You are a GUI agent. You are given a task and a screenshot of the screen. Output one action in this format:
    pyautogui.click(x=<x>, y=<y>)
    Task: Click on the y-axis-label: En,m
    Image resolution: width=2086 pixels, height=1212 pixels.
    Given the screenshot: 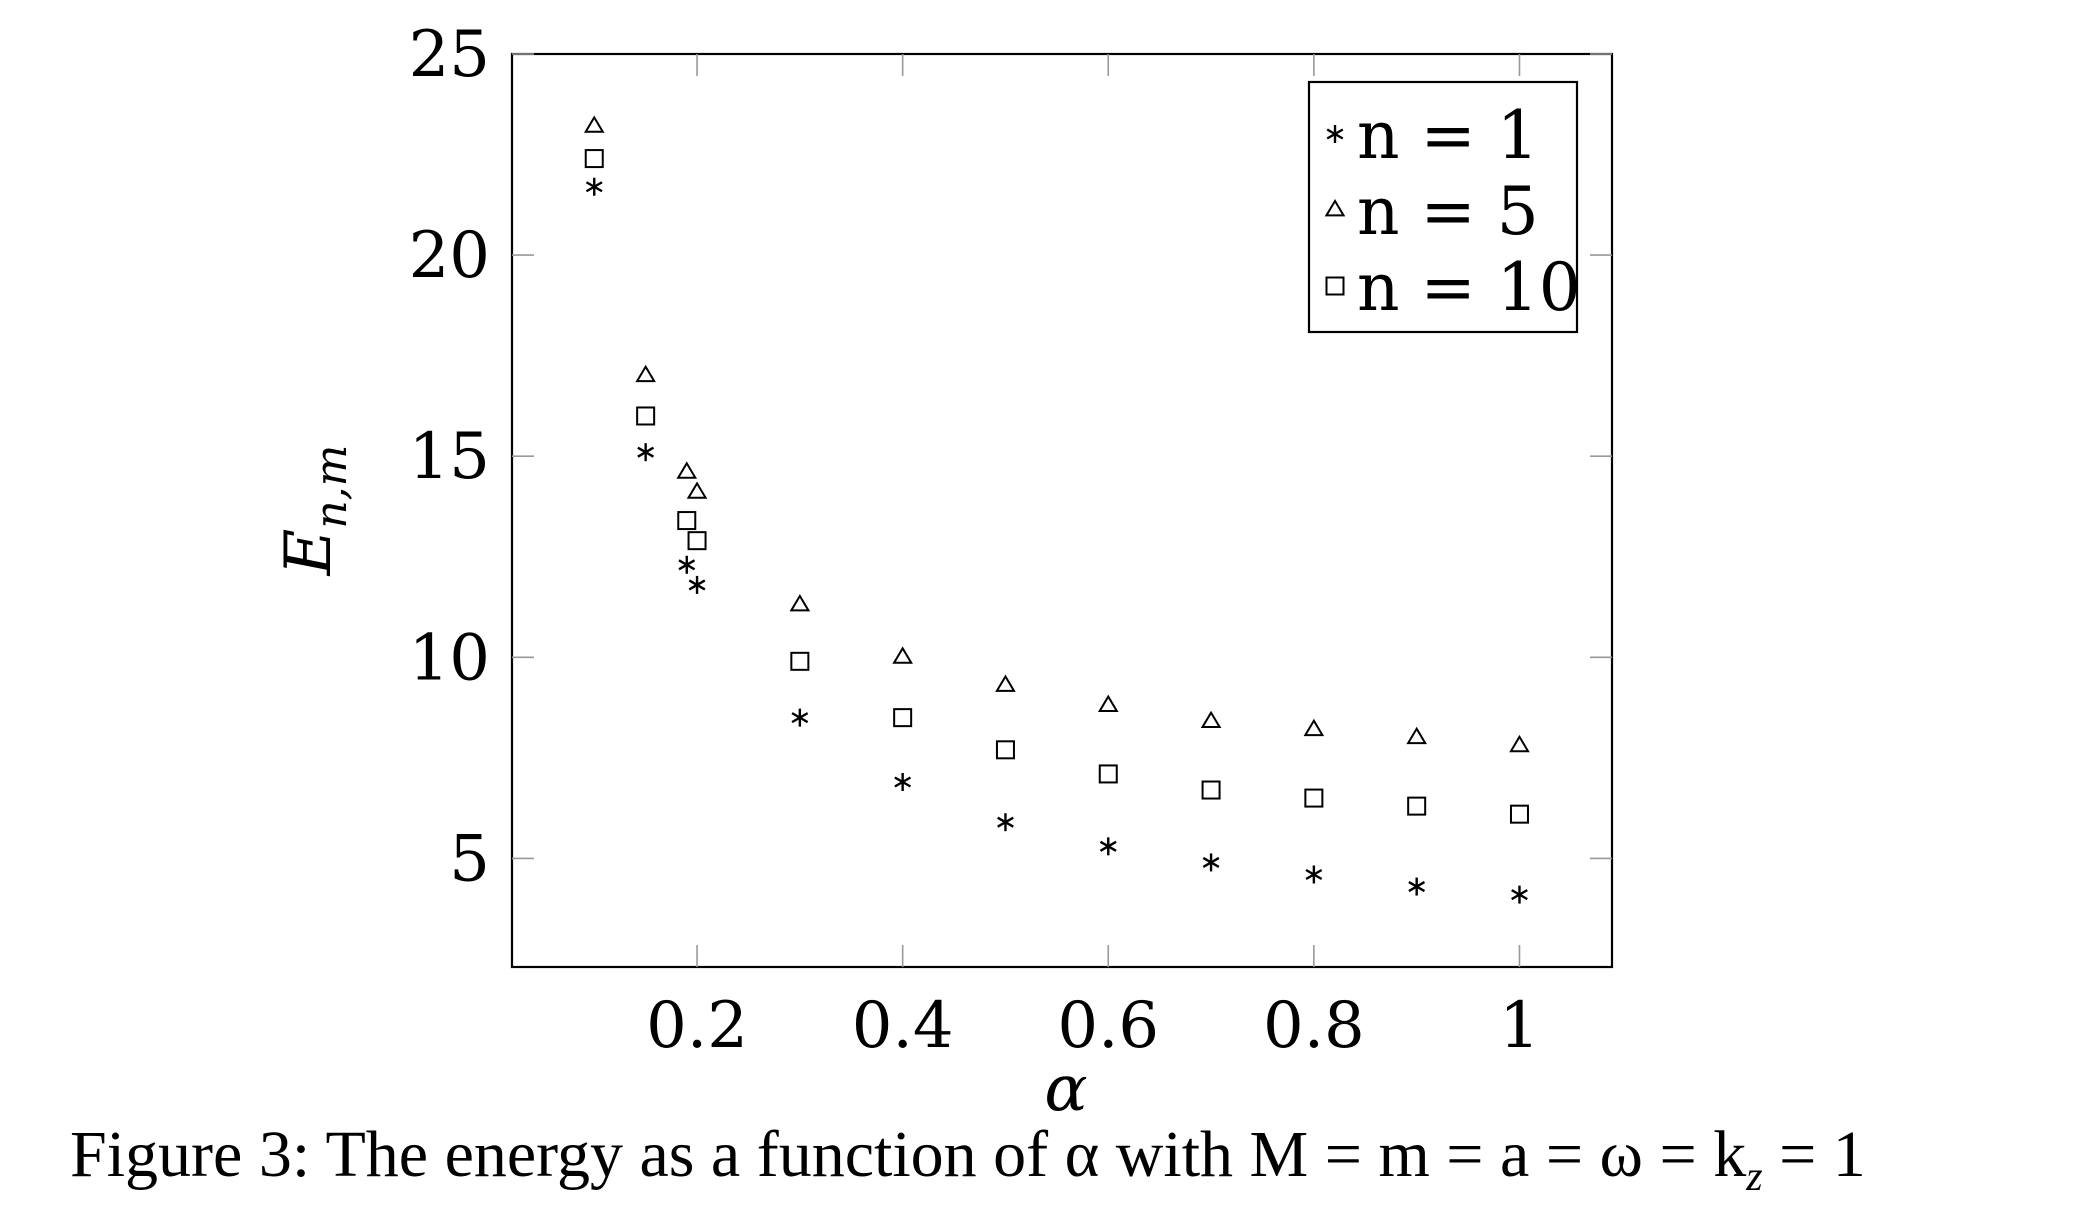 What is the action you would take?
    pyautogui.click(x=314, y=511)
    